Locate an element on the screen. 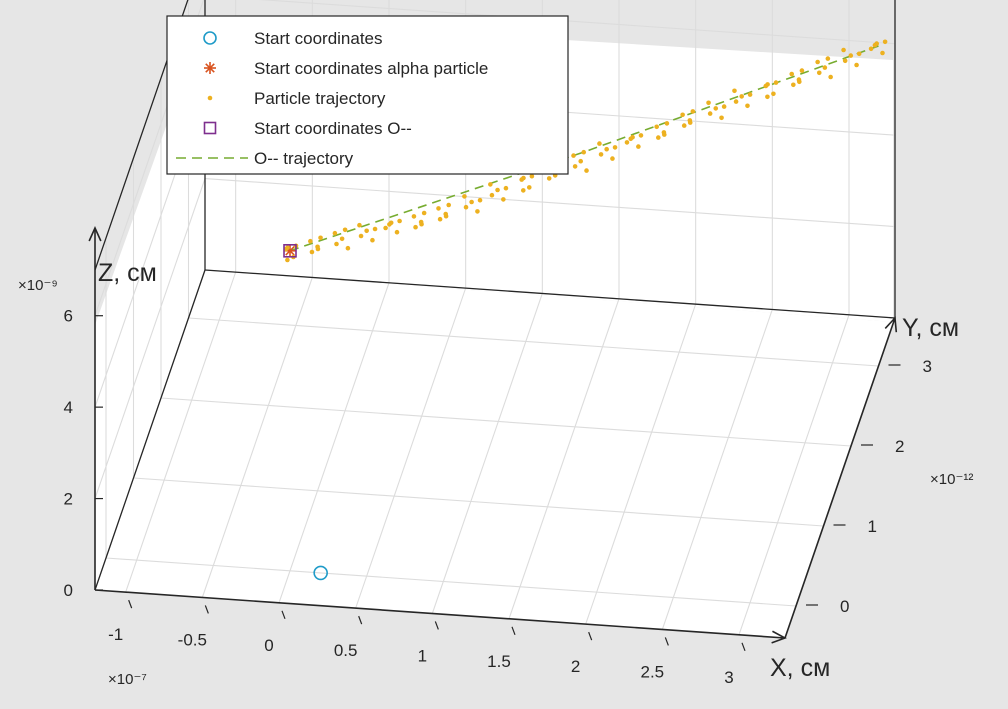 This screenshot has width=1008, height=709. legend-dot-icon is located at coordinates (210, 98).